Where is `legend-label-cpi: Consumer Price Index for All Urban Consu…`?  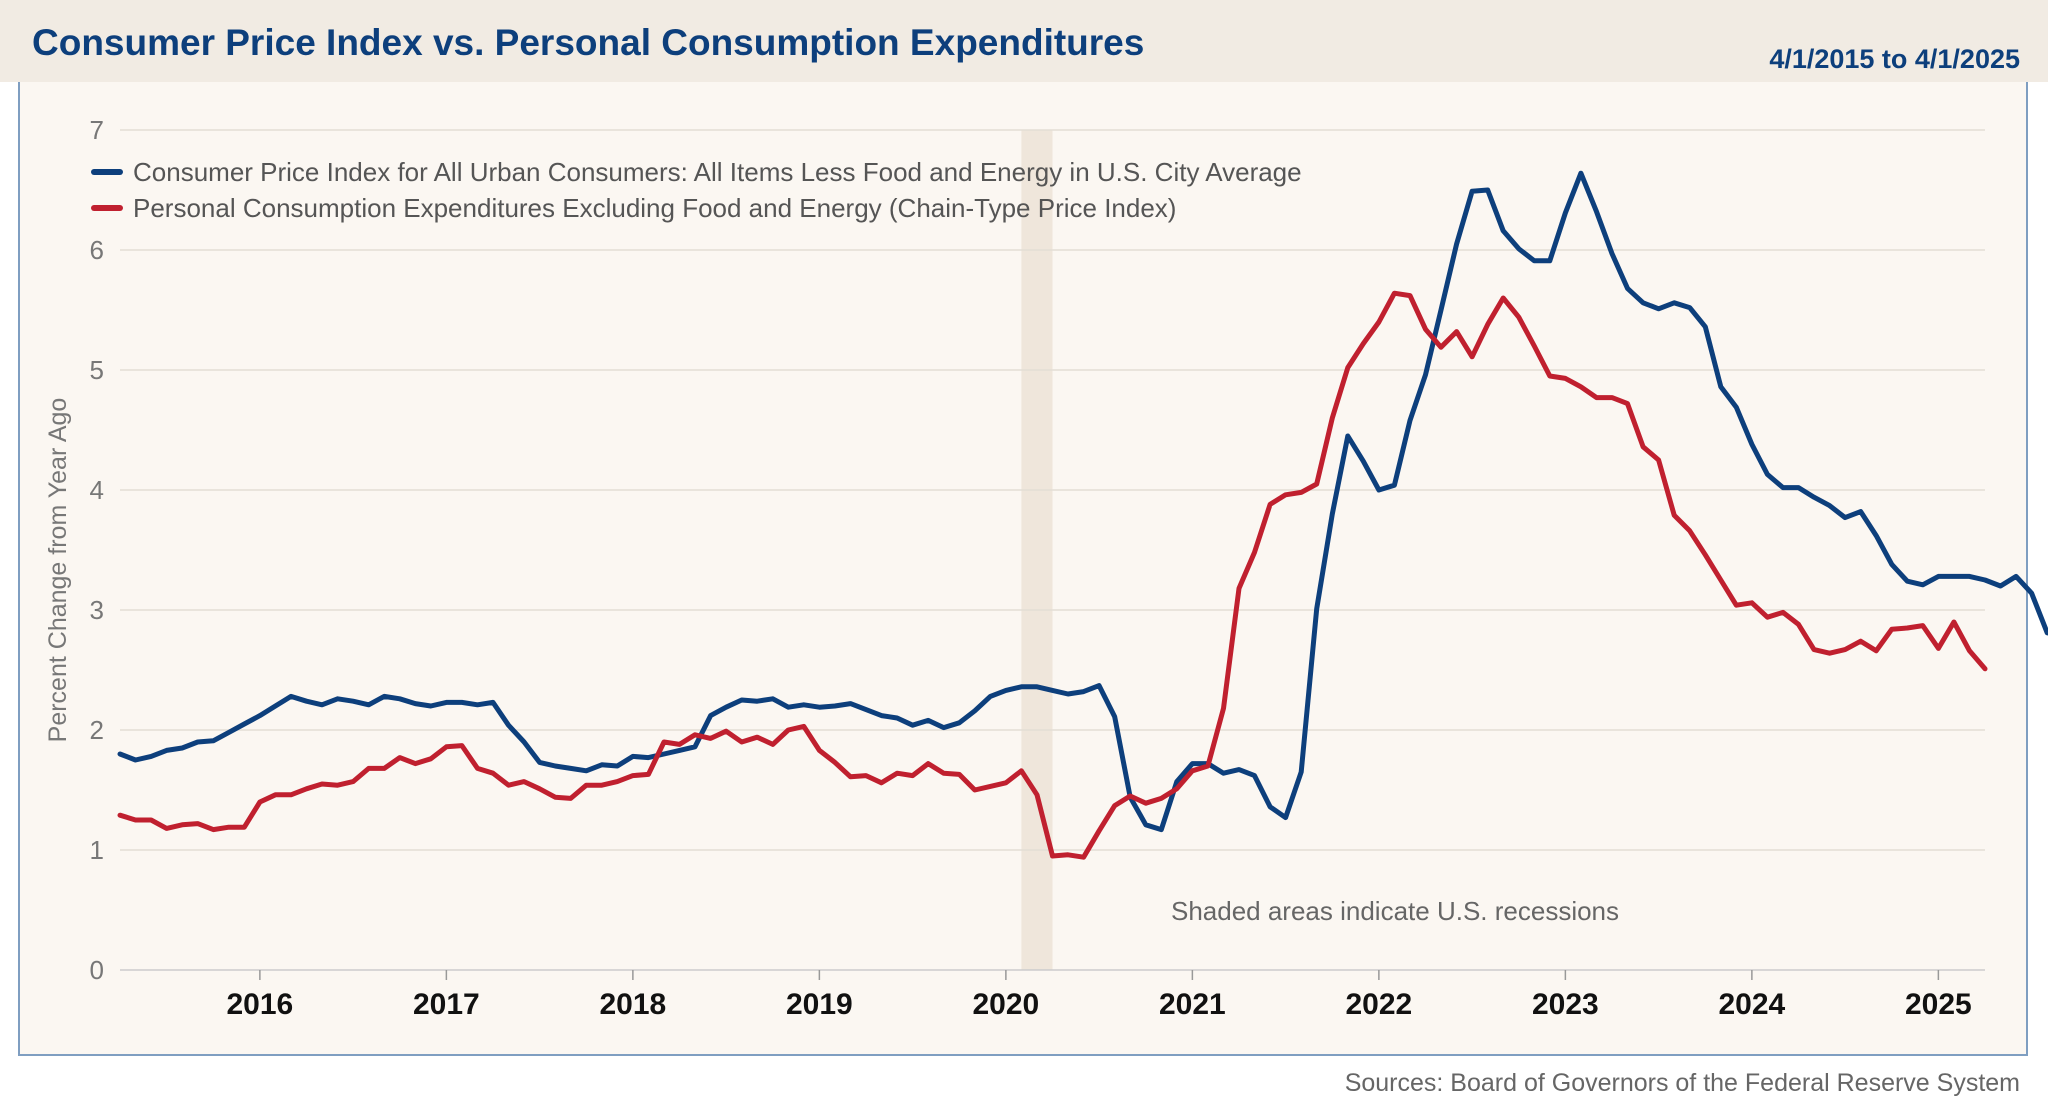 legend-label-cpi: Consumer Price Index for All Urban Consu… is located at coordinates (717, 172).